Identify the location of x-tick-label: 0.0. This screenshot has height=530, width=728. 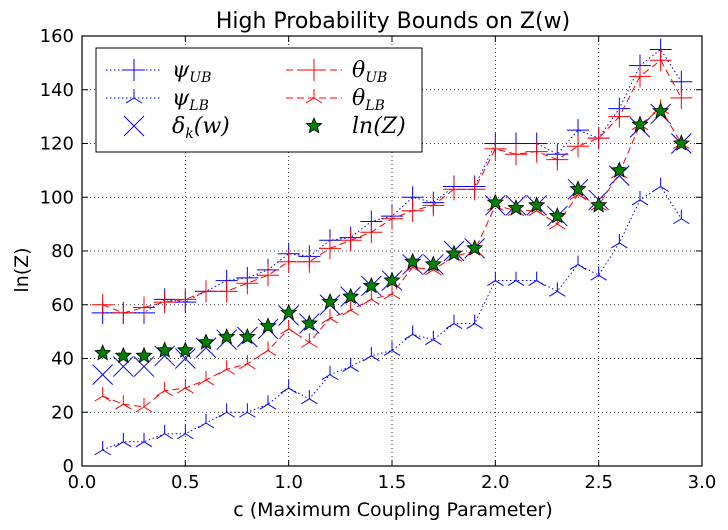
(82, 482).